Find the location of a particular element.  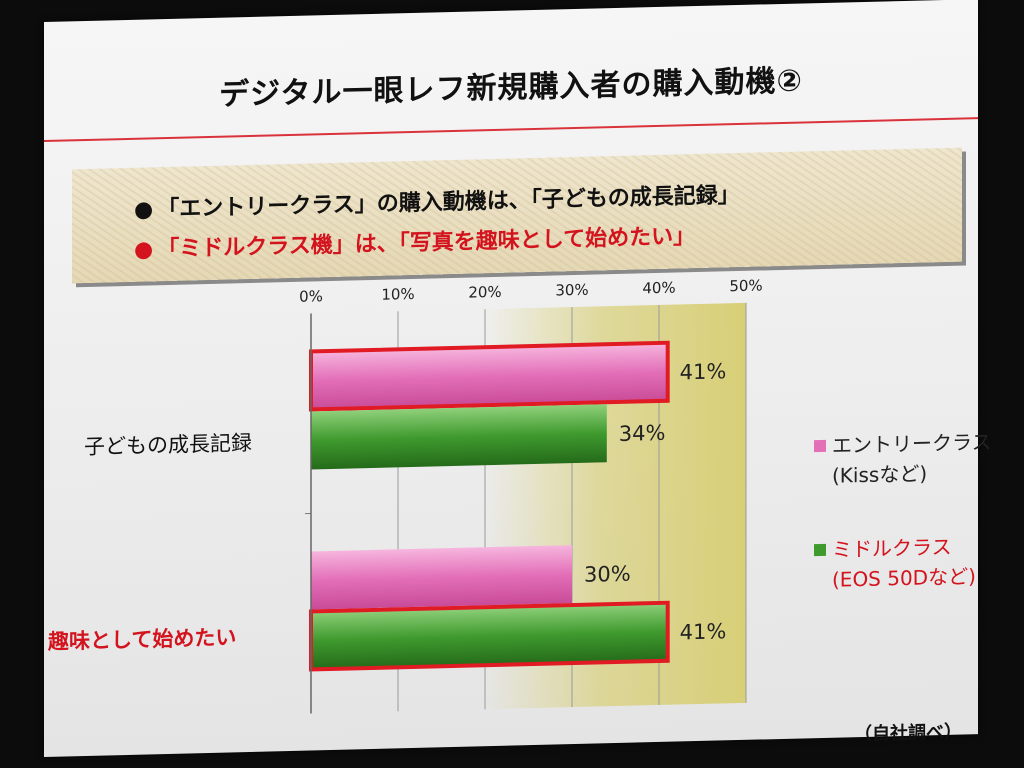

data-label: 30% is located at coordinates (607, 574).